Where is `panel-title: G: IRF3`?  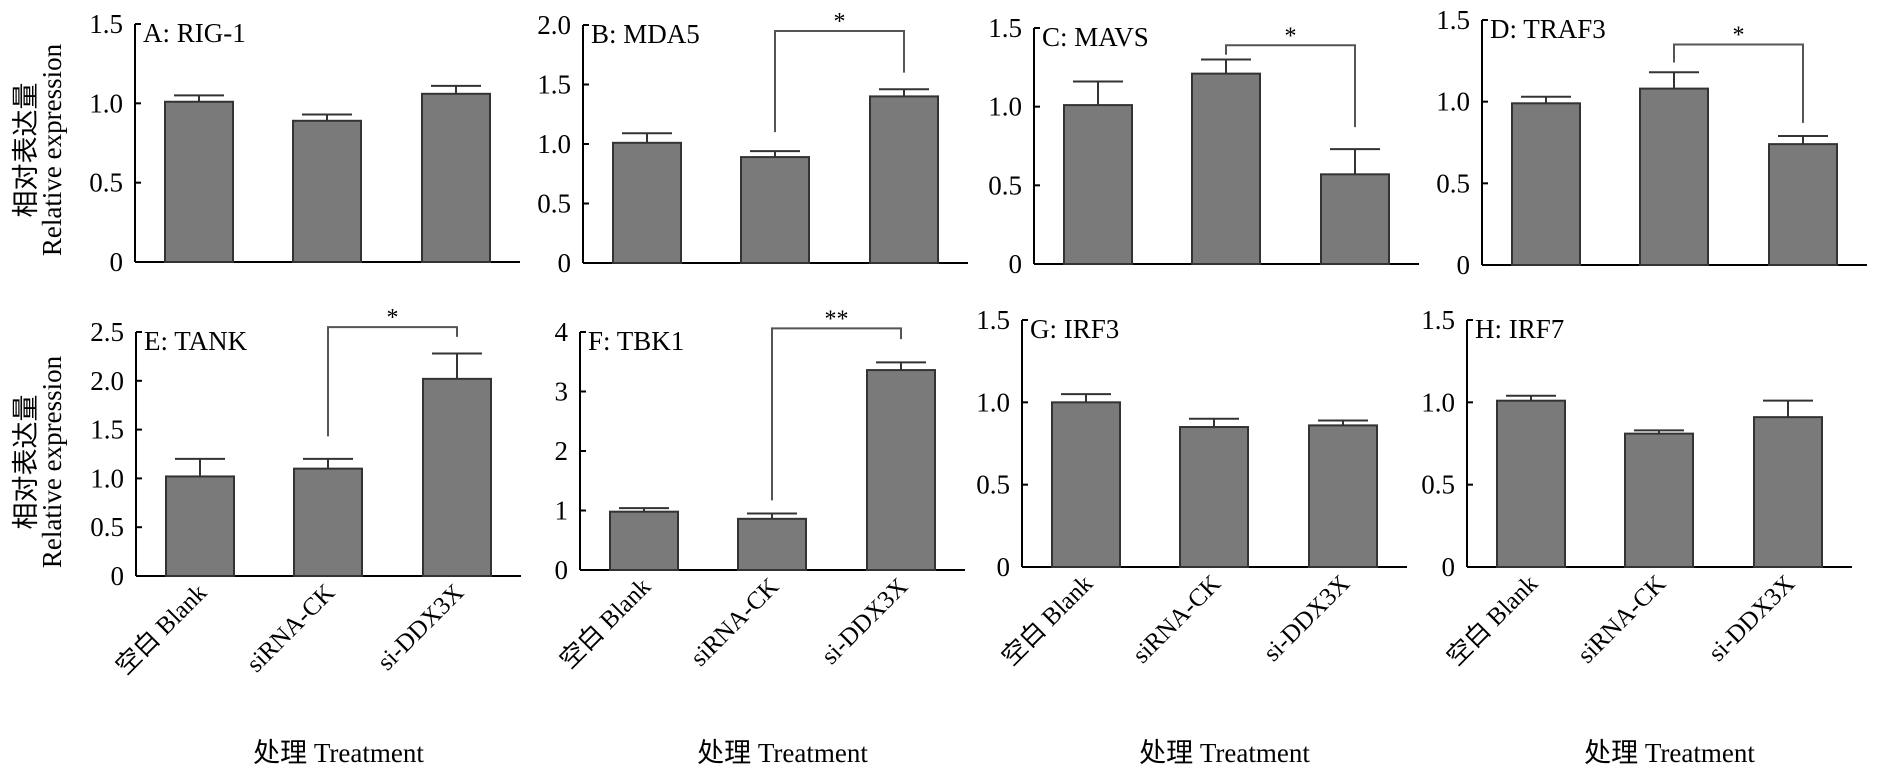
panel-title: G: IRF3 is located at coordinates (1074, 329).